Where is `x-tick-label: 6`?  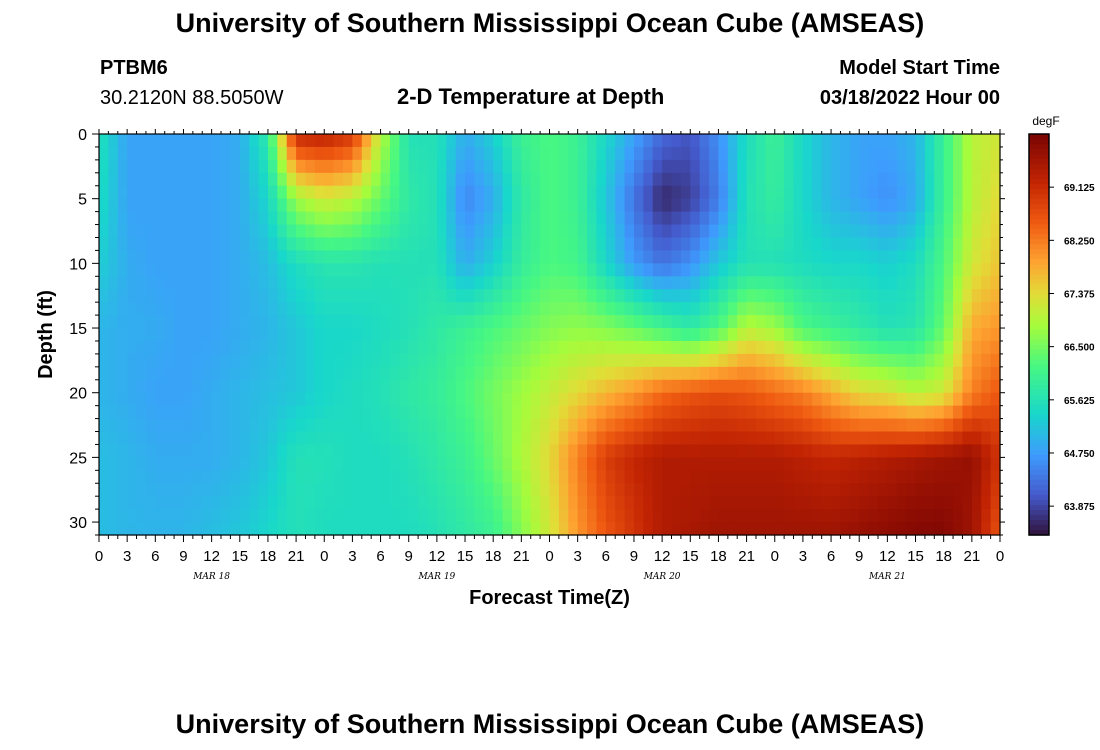 x-tick-label: 6 is located at coordinates (380, 556).